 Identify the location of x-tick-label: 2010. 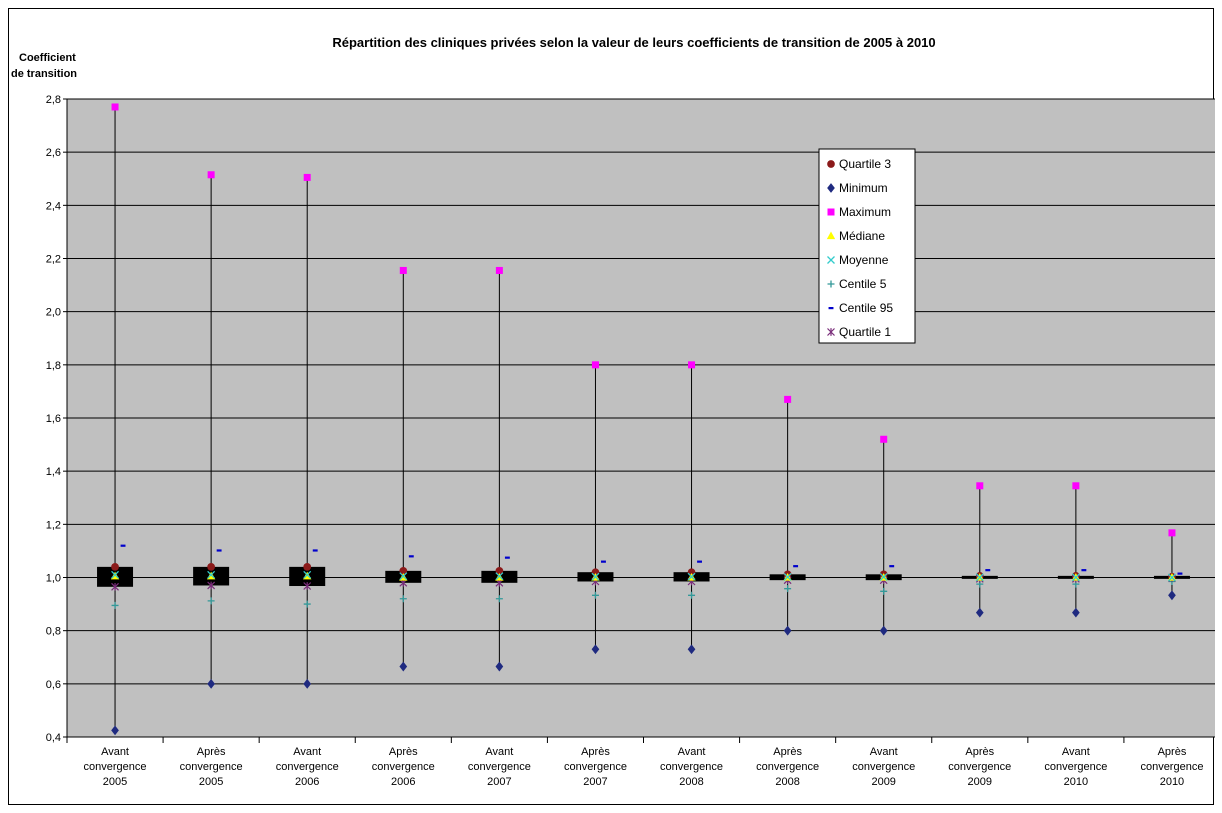
(1172, 782).